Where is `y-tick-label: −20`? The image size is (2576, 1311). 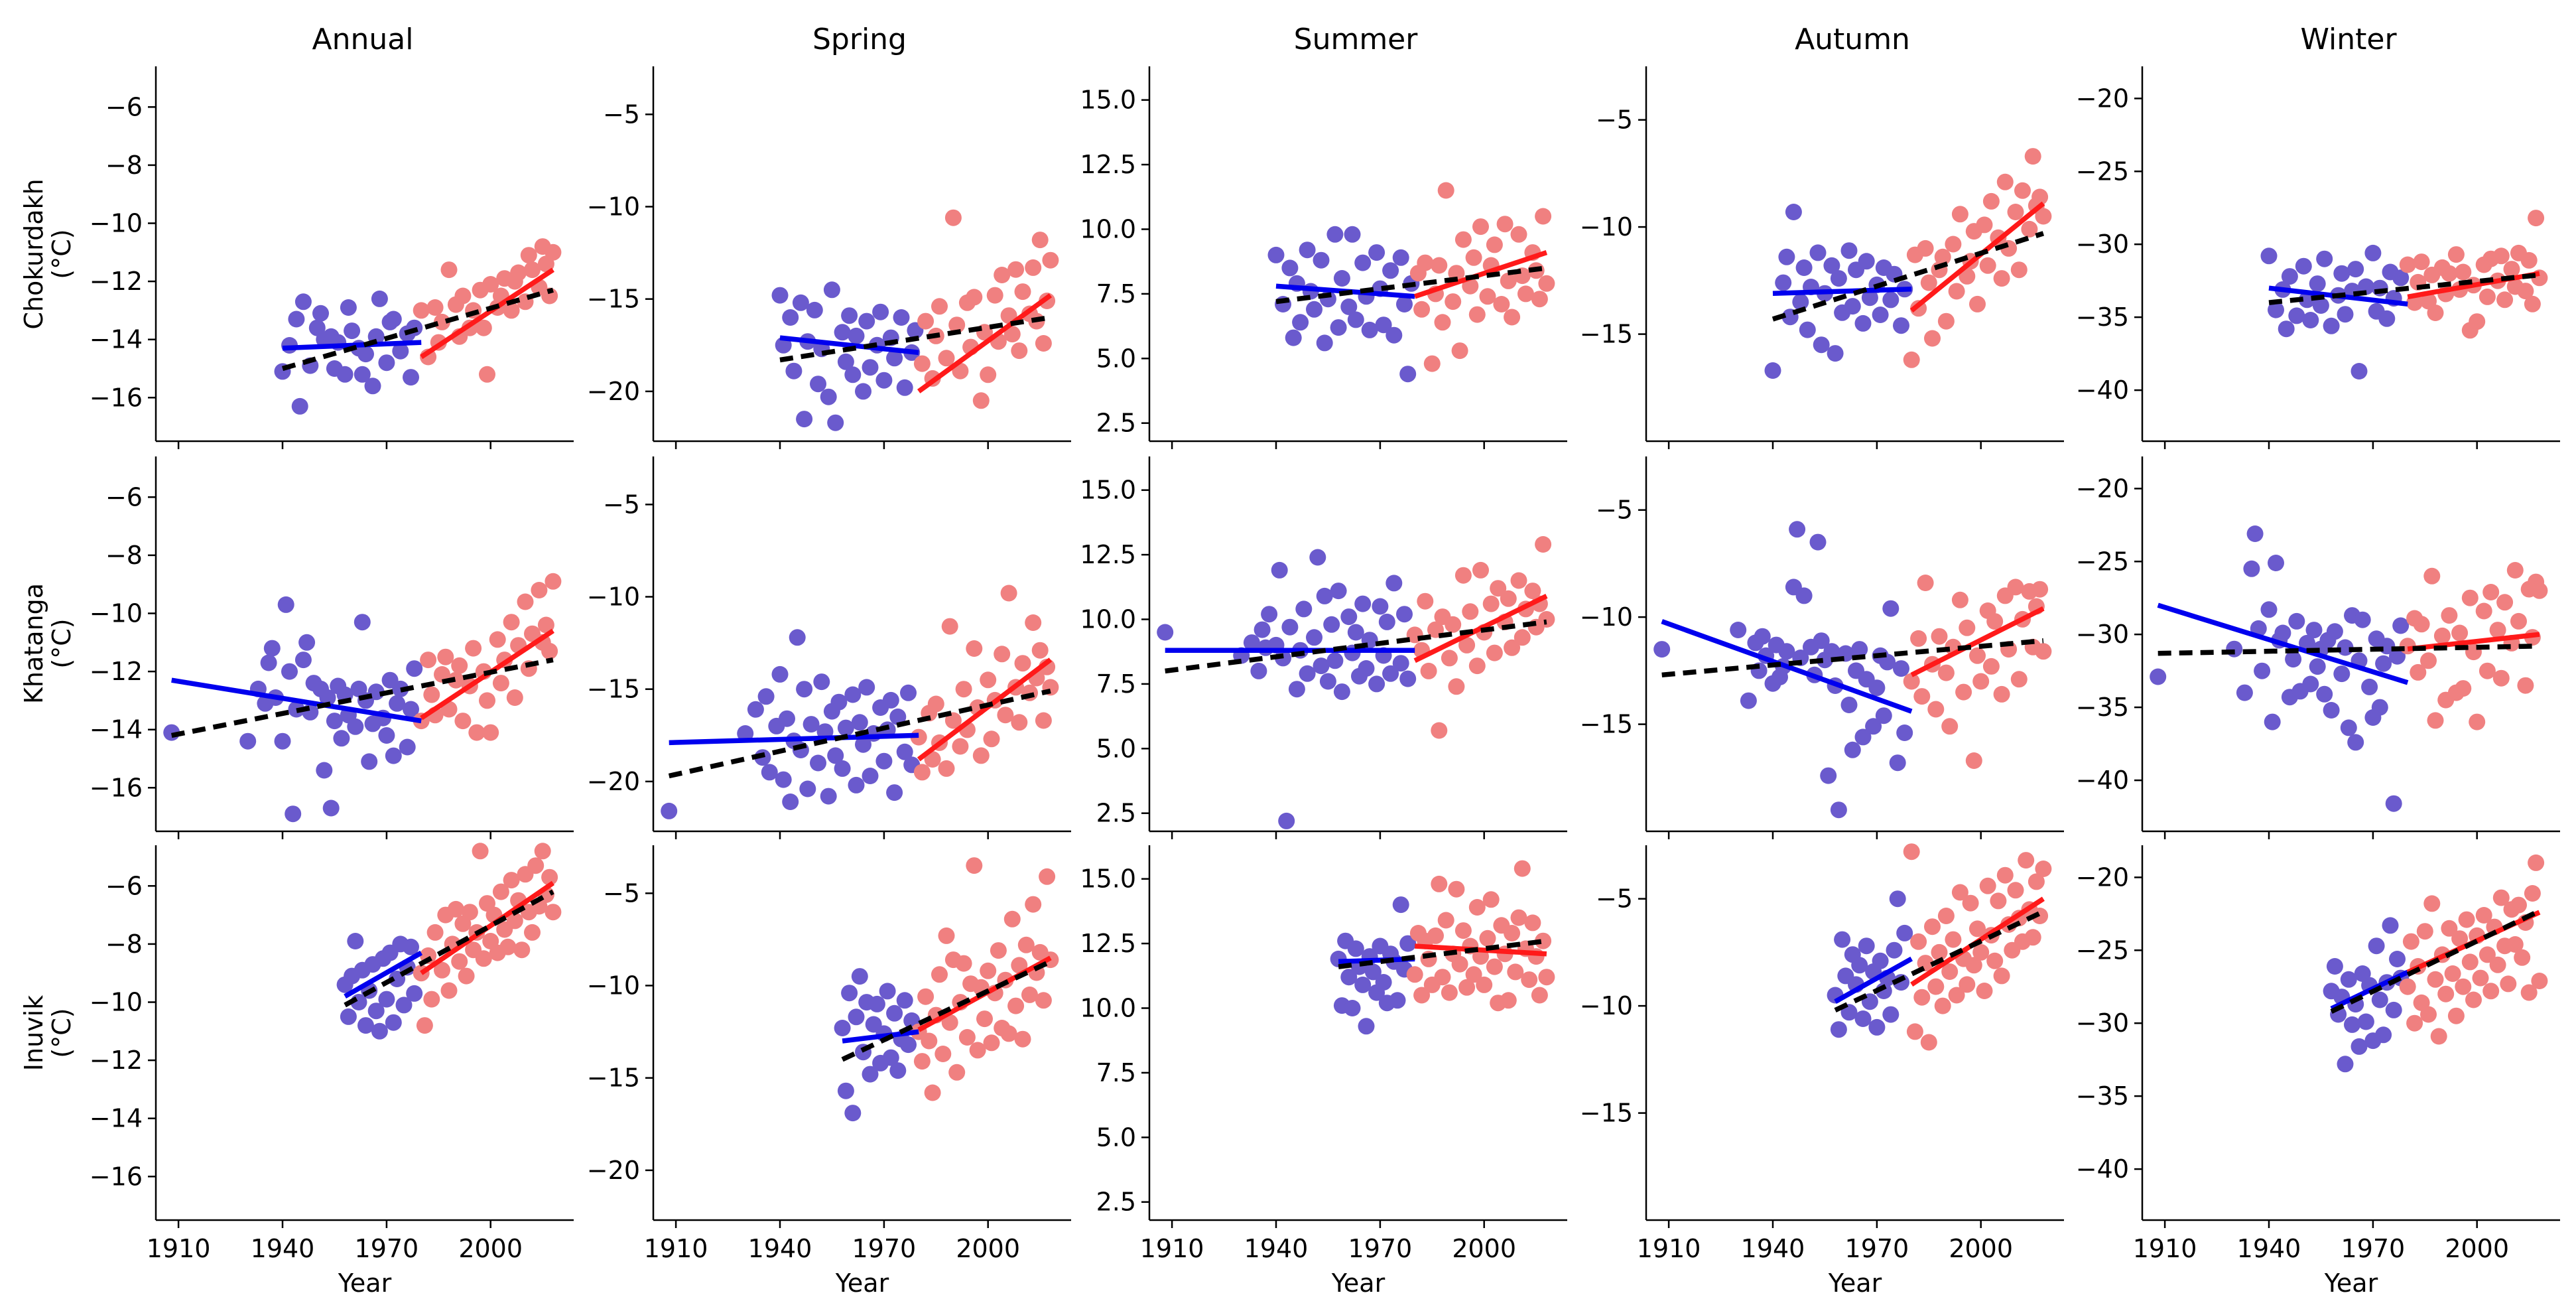 y-tick-label: −20 is located at coordinates (2102, 877).